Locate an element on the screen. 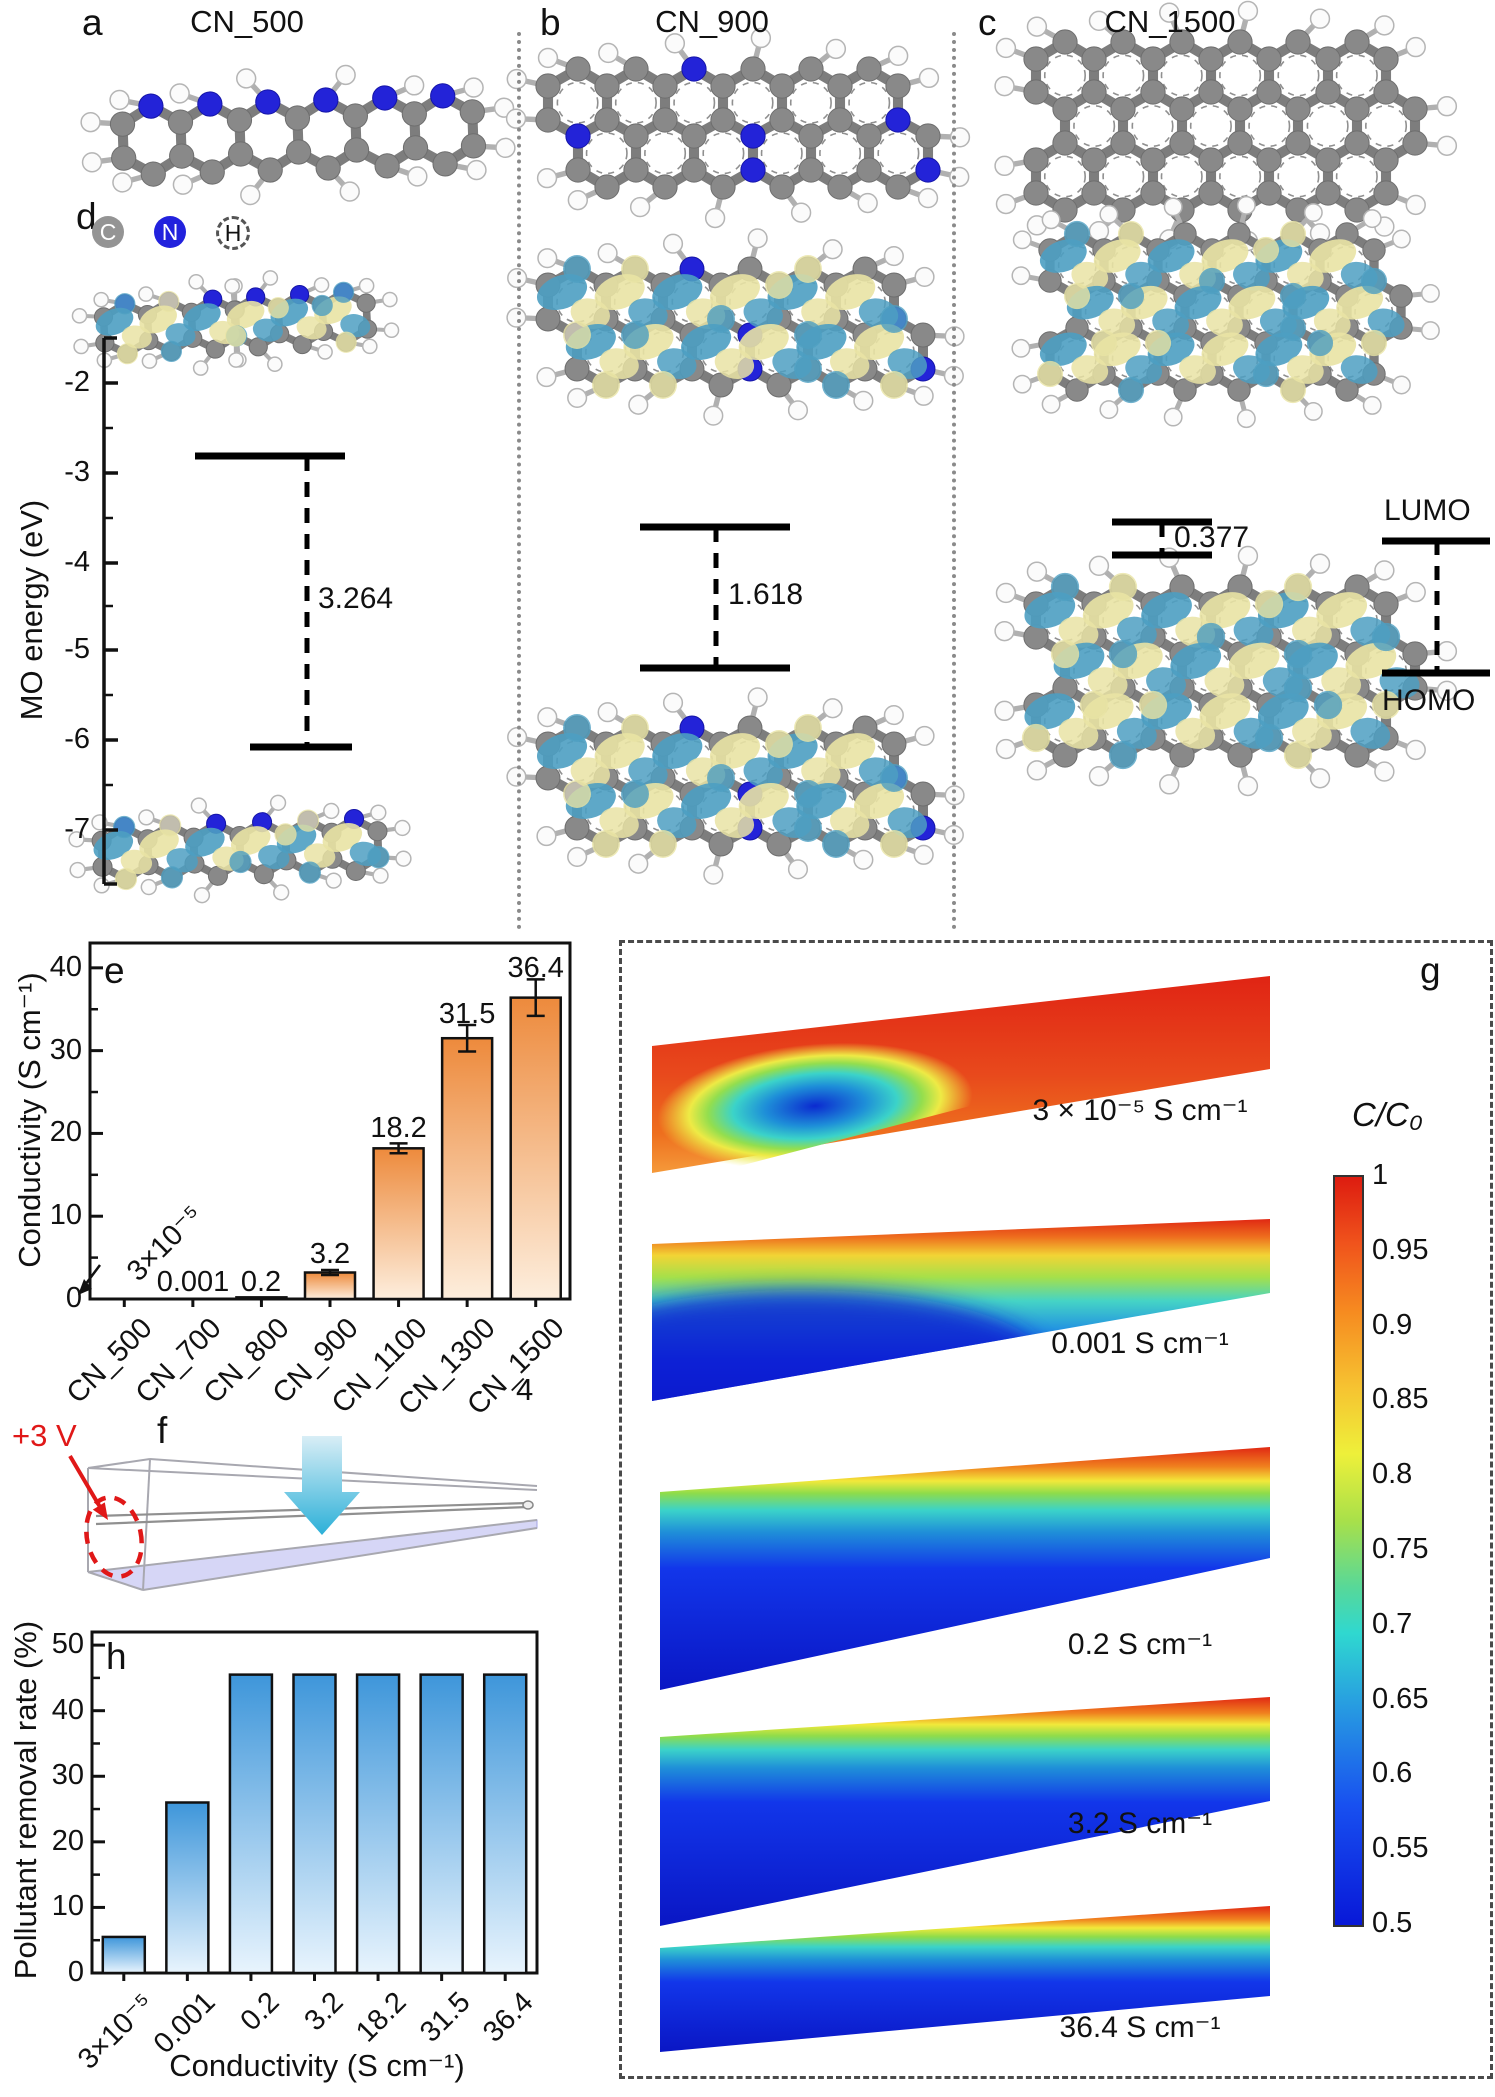 The height and width of the screenshot is (2097, 1495). homo-cn1500 is located at coordinates (1226, 671).